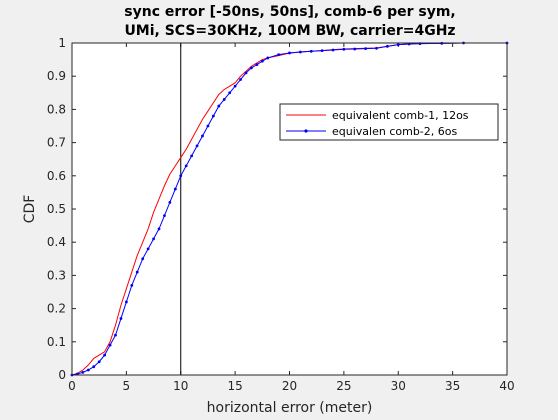 This screenshot has height=420, width=558. I want to click on y-tick-label: 1, so click(62, 43).